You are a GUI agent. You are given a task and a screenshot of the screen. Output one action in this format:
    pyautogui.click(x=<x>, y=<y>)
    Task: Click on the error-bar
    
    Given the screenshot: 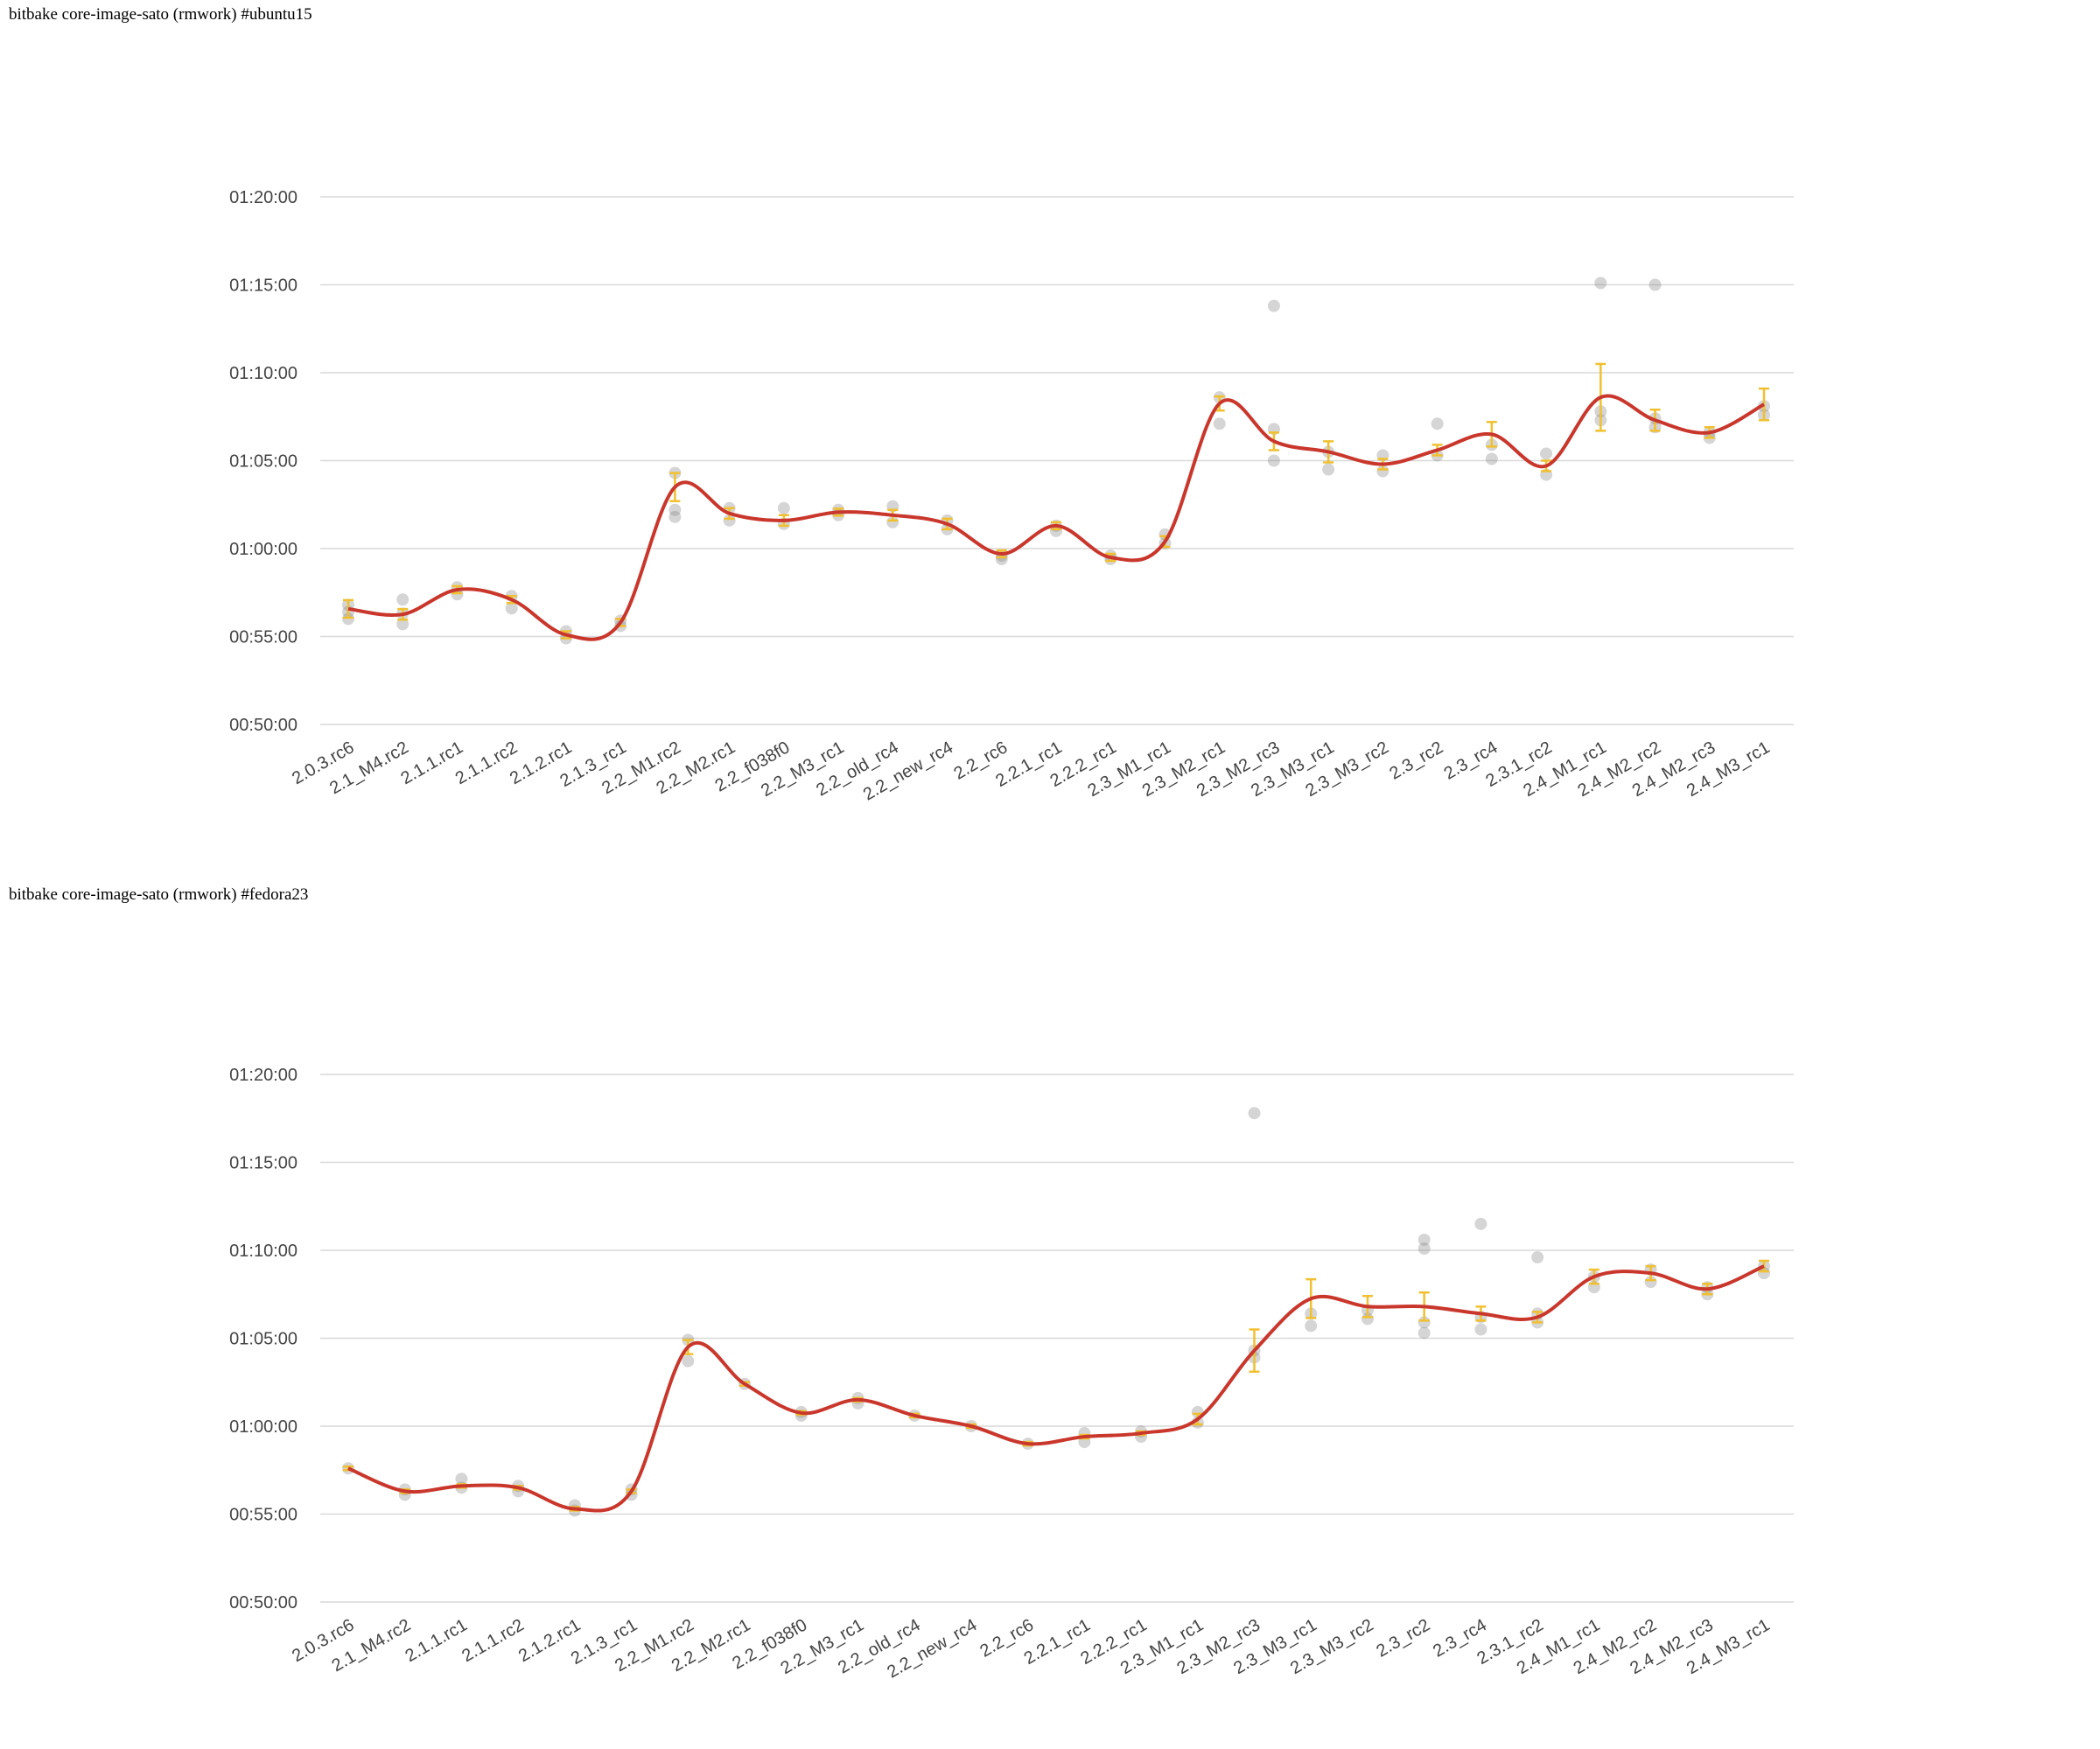 What is the action you would take?
    pyautogui.click(x=1764, y=404)
    